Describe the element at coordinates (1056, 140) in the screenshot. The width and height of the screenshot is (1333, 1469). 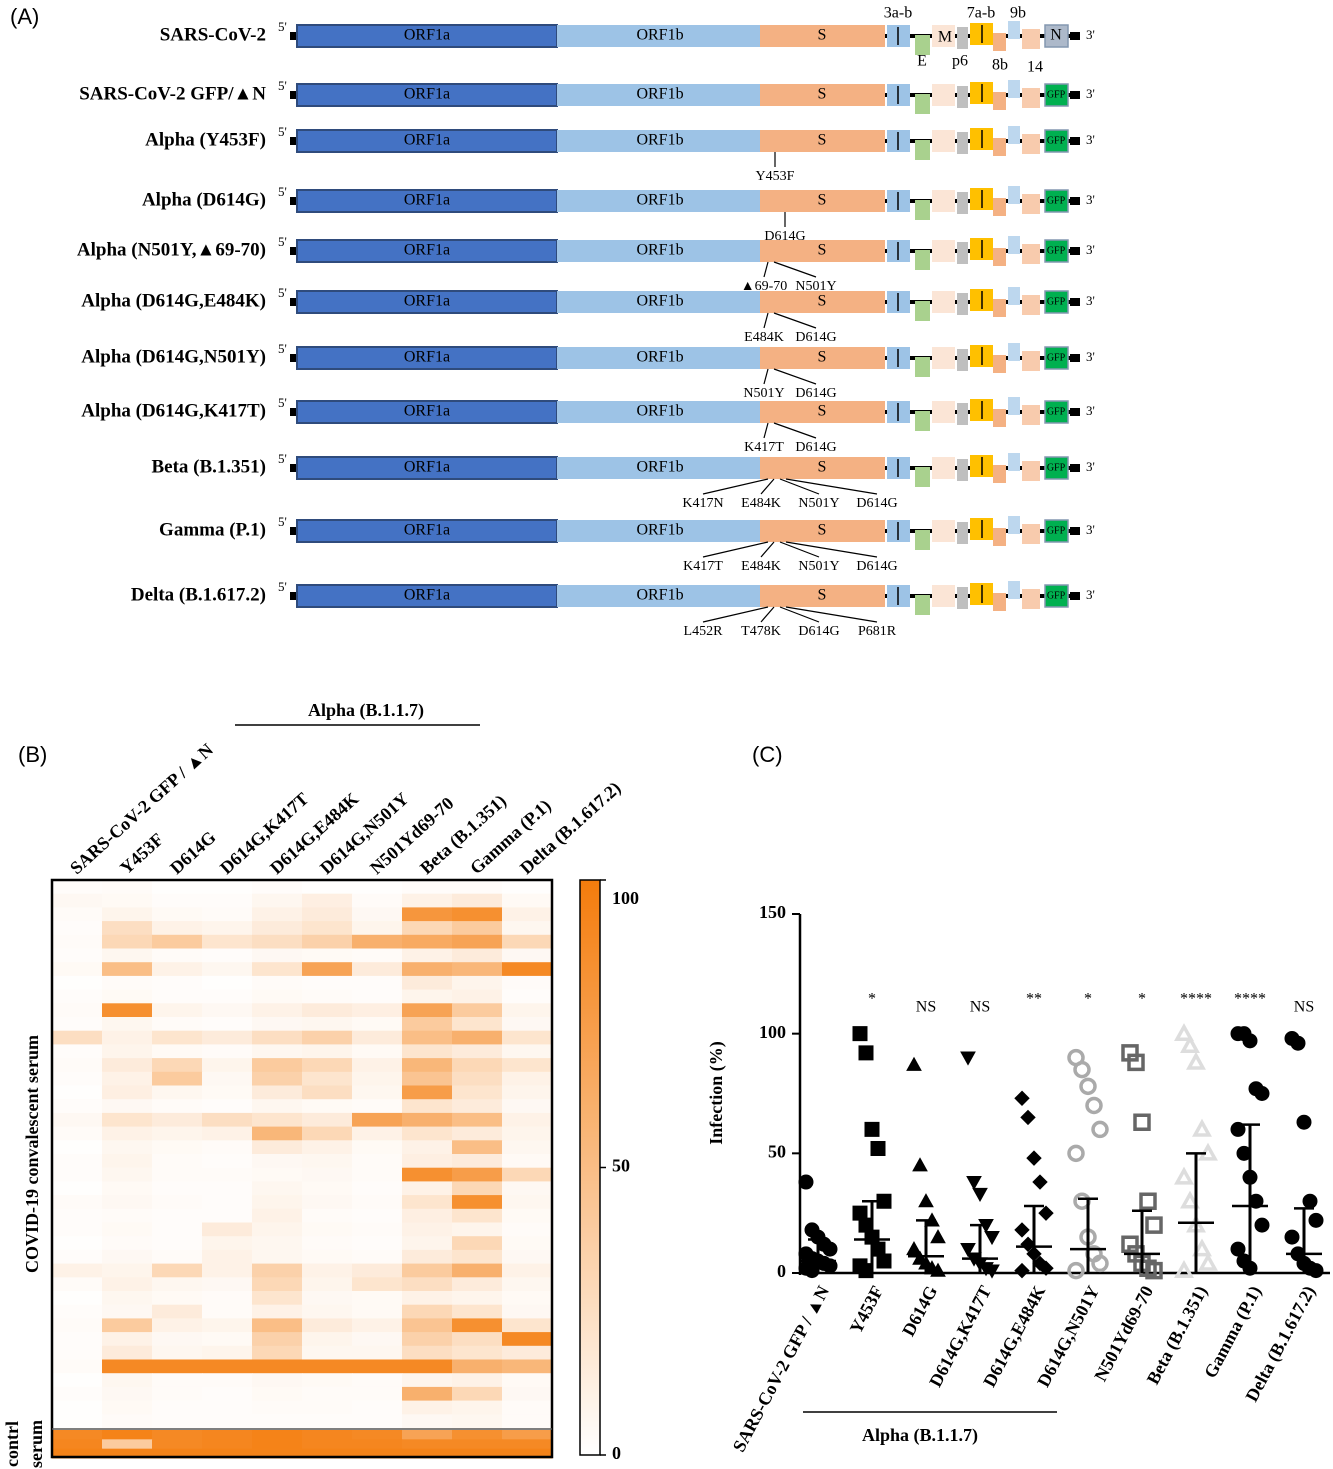
I see `end-label: GFP` at that location.